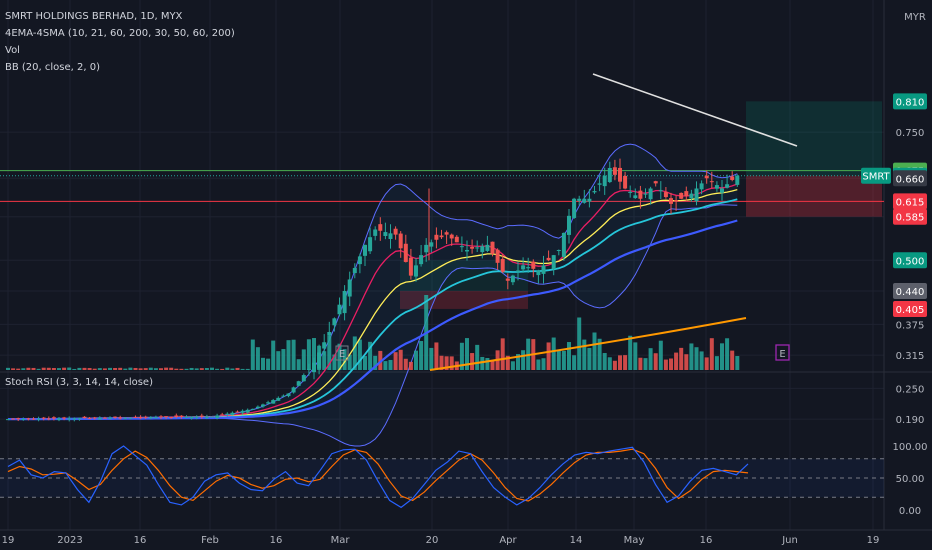 Image resolution: width=932 pixels, height=550 pixels. I want to click on stoch-d-line, so click(378, 475).